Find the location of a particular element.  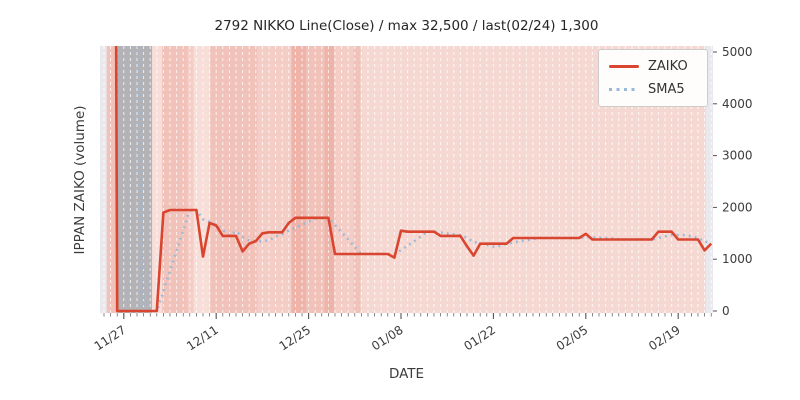

zaiko-line-swatch-icon is located at coordinates (624, 66).